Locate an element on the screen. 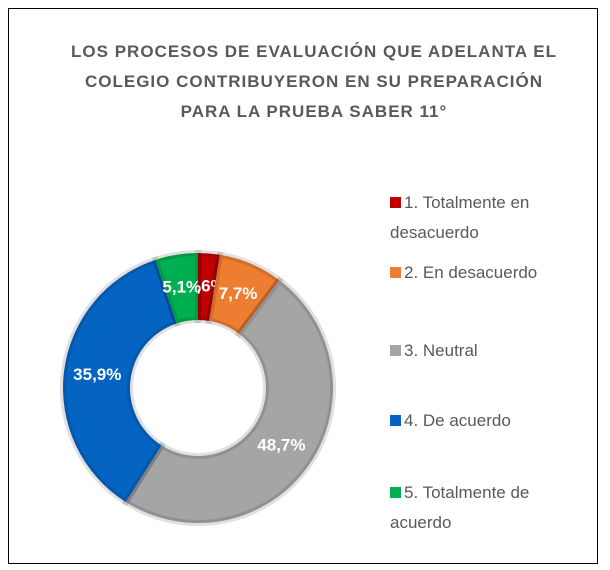 The height and width of the screenshot is (570, 610). legend-item: 3. Neutral is located at coordinates (490, 351).